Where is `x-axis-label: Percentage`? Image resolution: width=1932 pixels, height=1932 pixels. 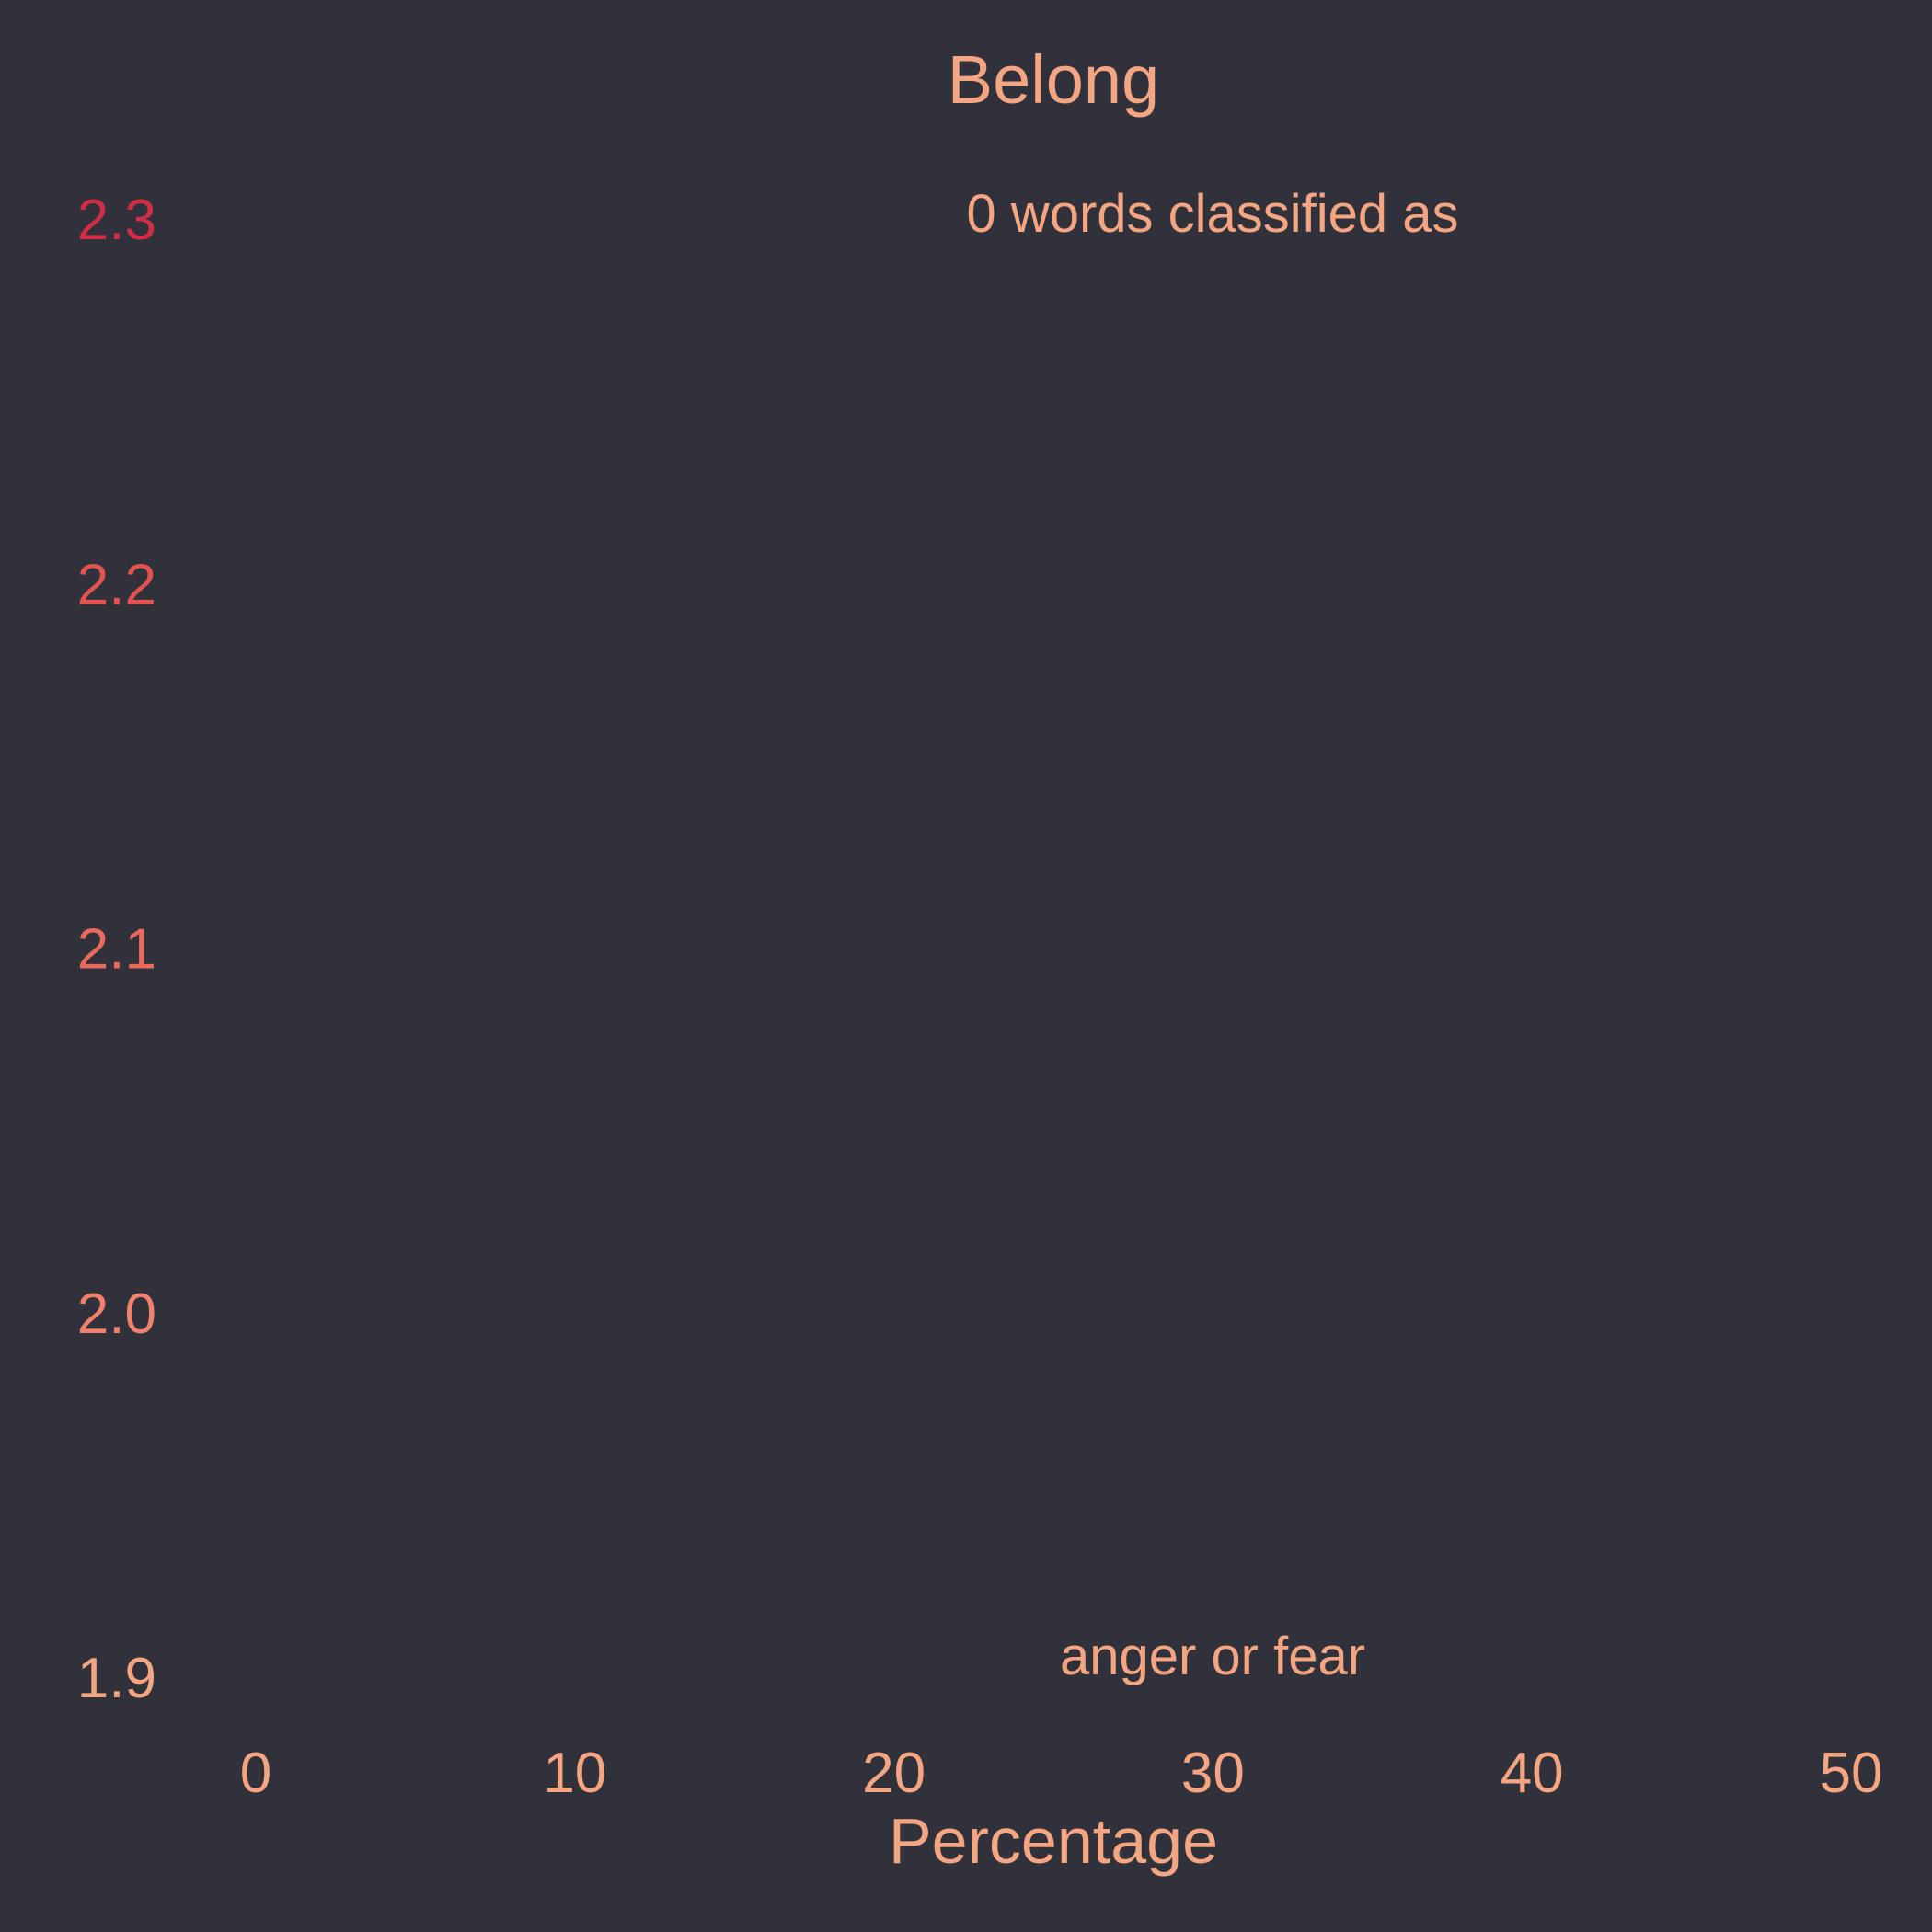 x-axis-label: Percentage is located at coordinates (1053, 1841).